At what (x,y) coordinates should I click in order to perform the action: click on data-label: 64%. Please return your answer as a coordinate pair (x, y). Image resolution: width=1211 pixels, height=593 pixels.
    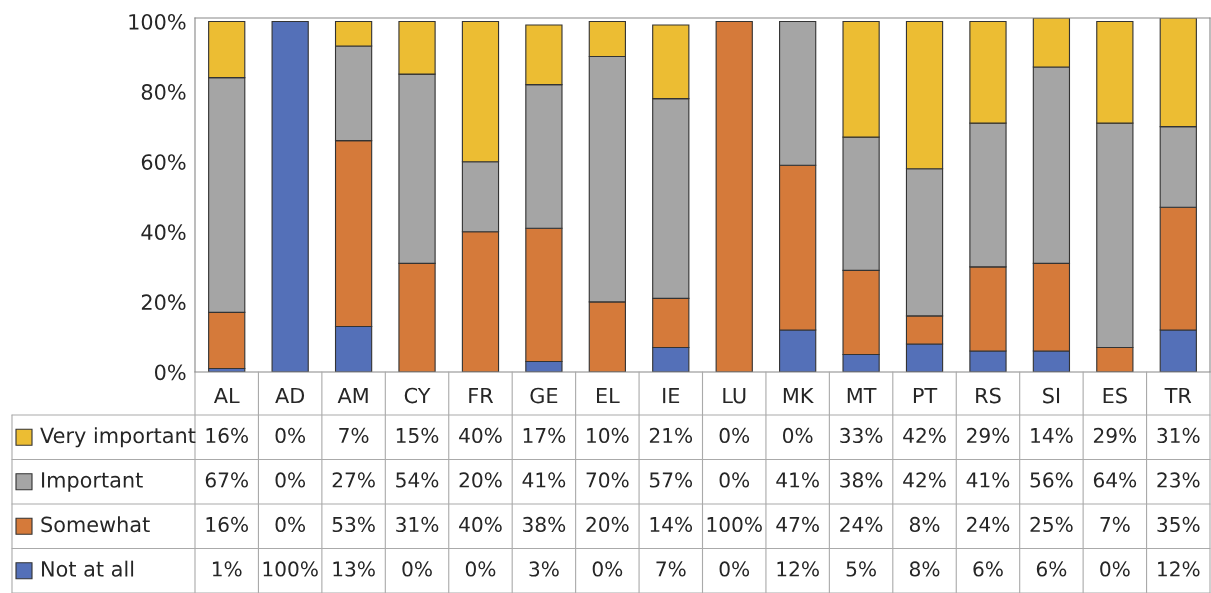
    Looking at the image, I should click on (1115, 480).